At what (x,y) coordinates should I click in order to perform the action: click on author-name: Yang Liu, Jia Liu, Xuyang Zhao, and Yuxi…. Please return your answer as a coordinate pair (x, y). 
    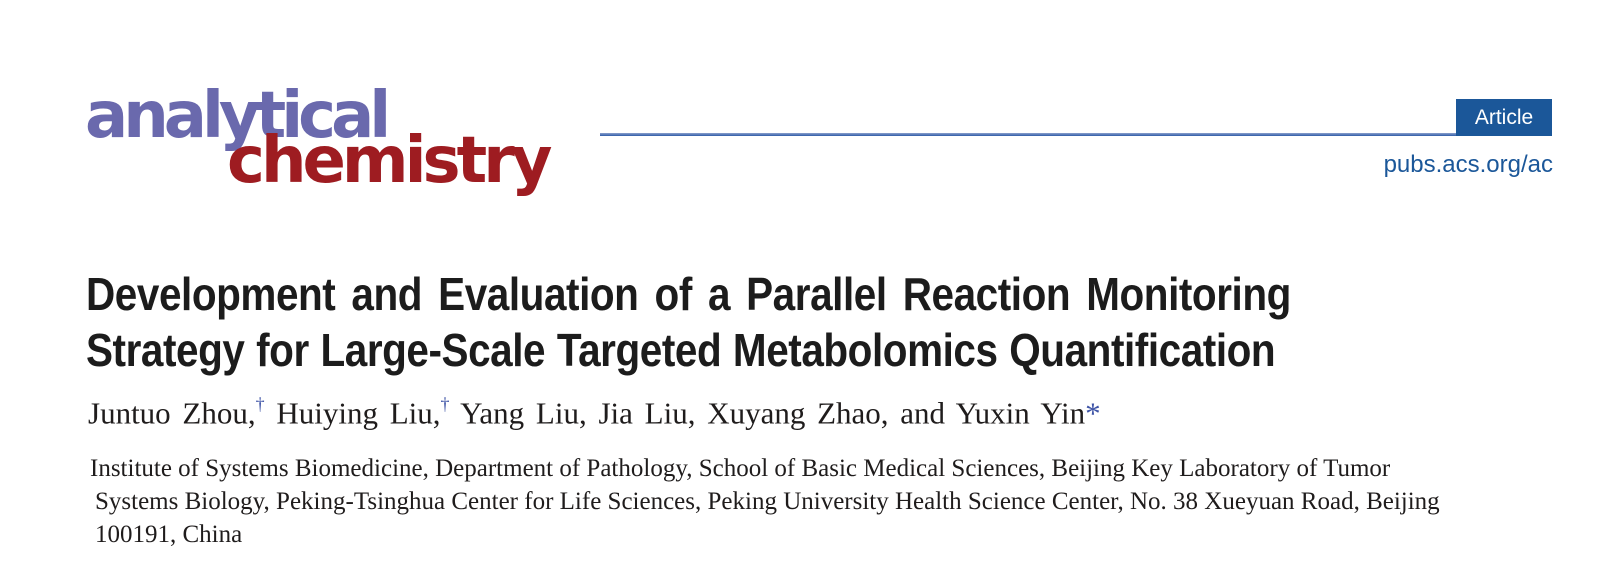
    Looking at the image, I should click on (773, 413).